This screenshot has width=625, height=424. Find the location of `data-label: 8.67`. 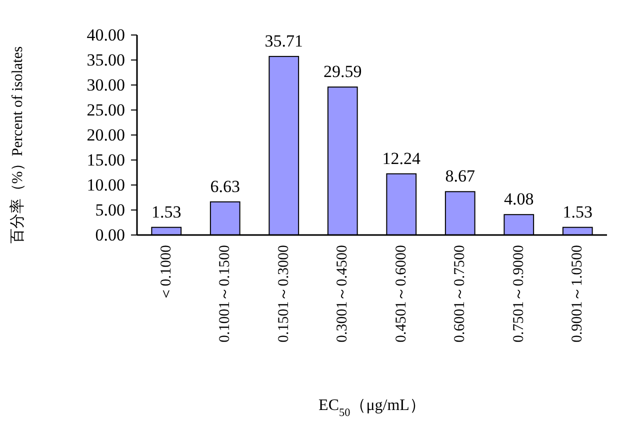

data-label: 8.67 is located at coordinates (460, 176).